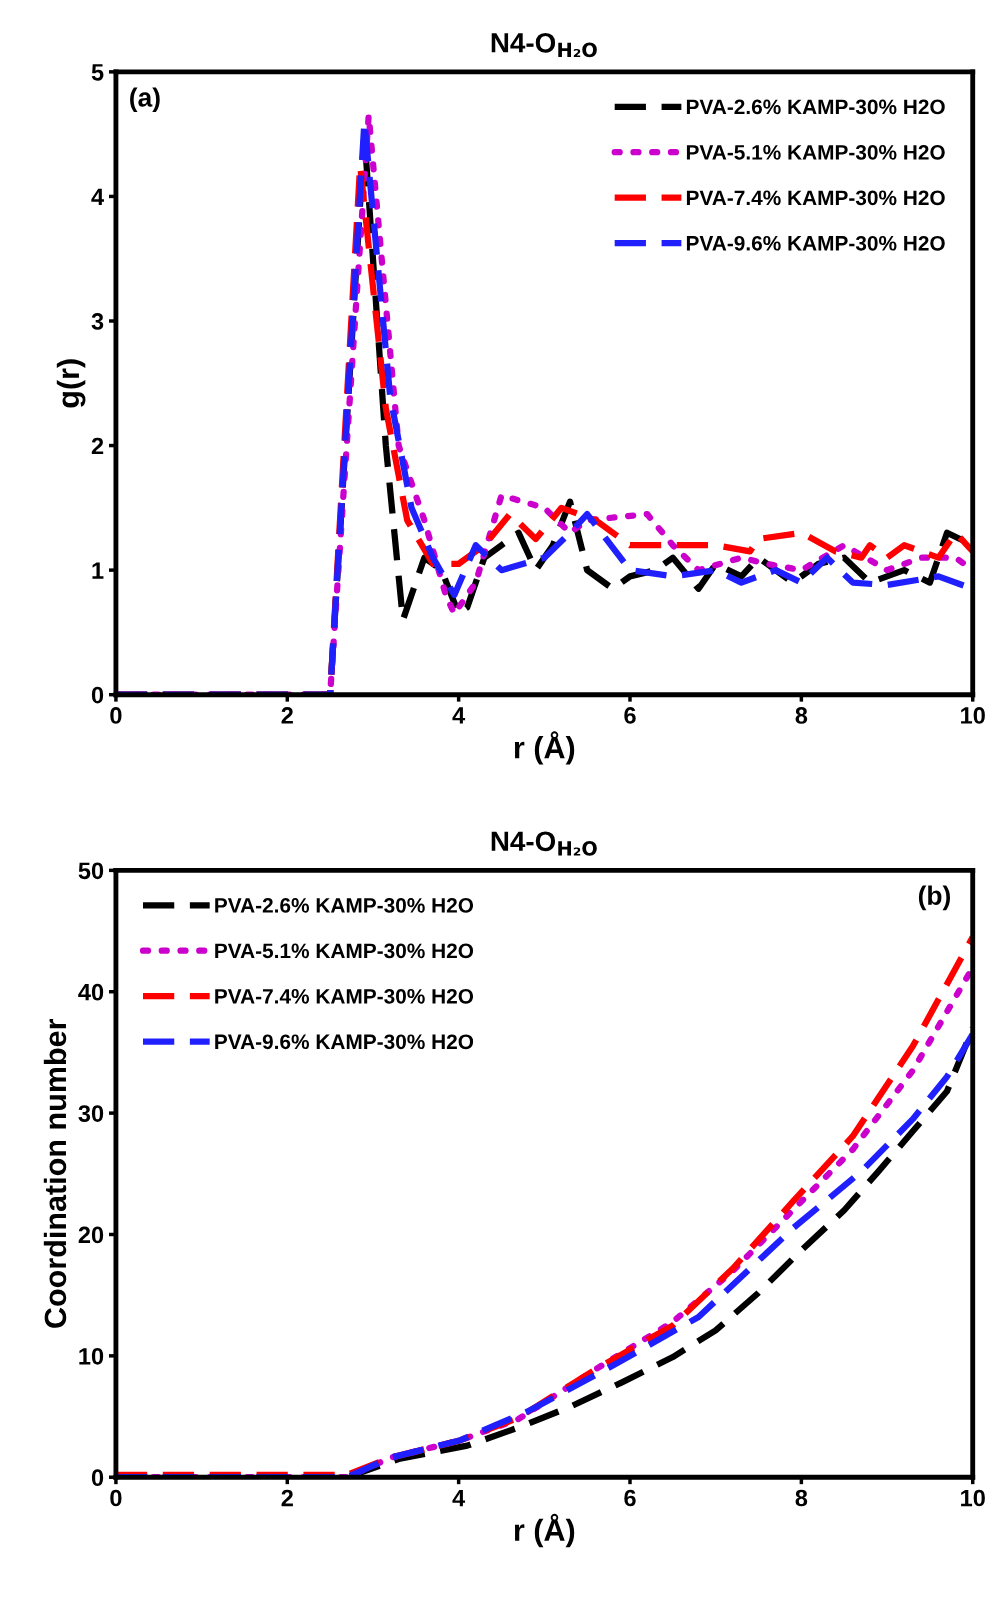 The width and height of the screenshot is (1008, 1597). Describe the element at coordinates (91, 1235) in the screenshot. I see `y-tick-label: 20` at that location.